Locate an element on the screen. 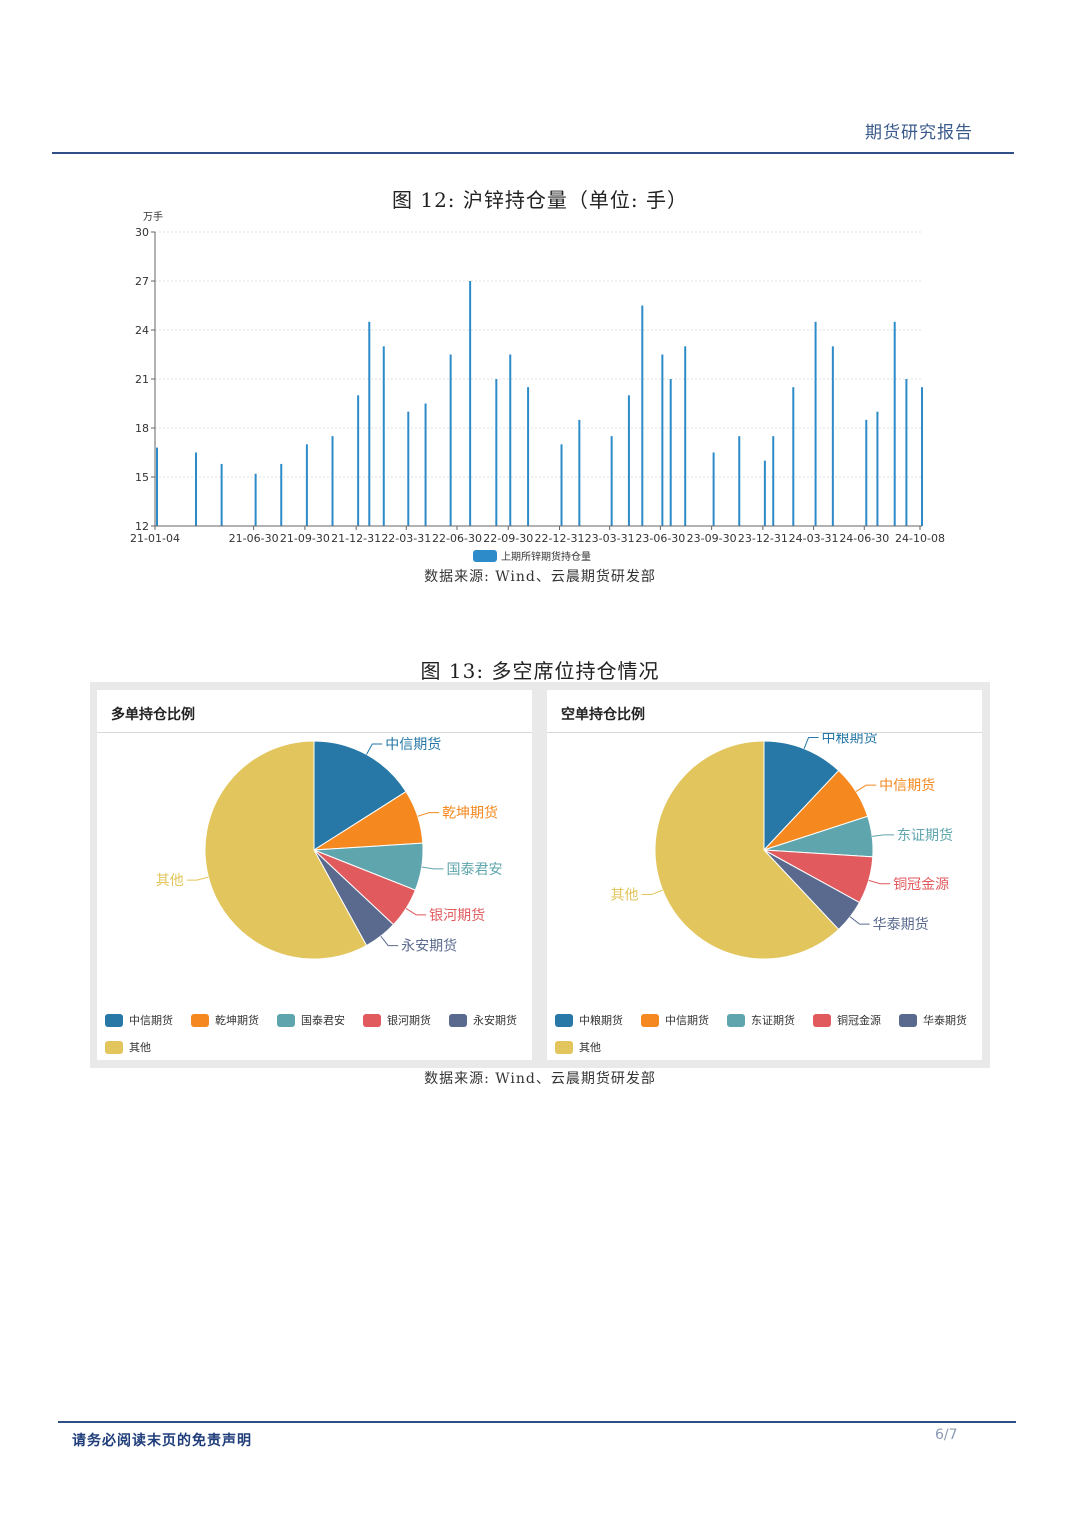  pie-slice-label: 永安期货 is located at coordinates (429, 946).